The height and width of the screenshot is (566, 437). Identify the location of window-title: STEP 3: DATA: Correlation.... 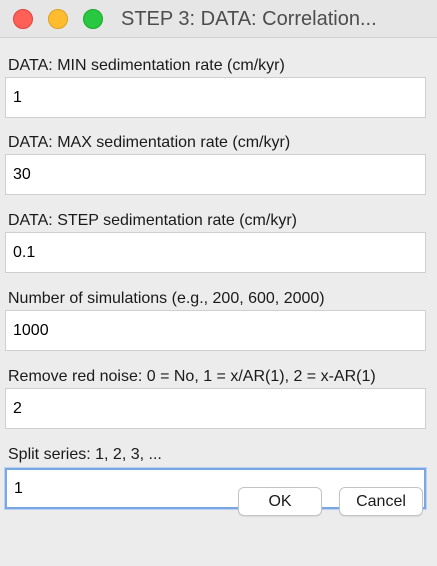
(249, 19).